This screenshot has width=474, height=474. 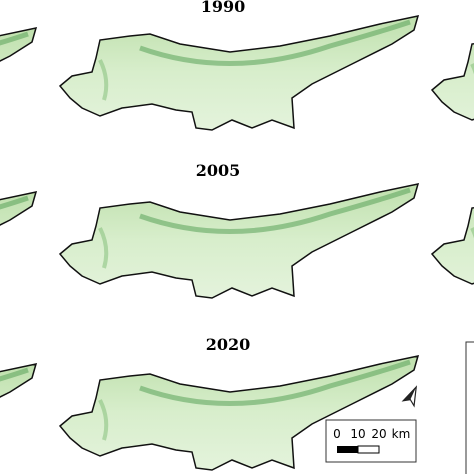 I want to click on scale-bar: 0 10 20 km, so click(x=371, y=441).